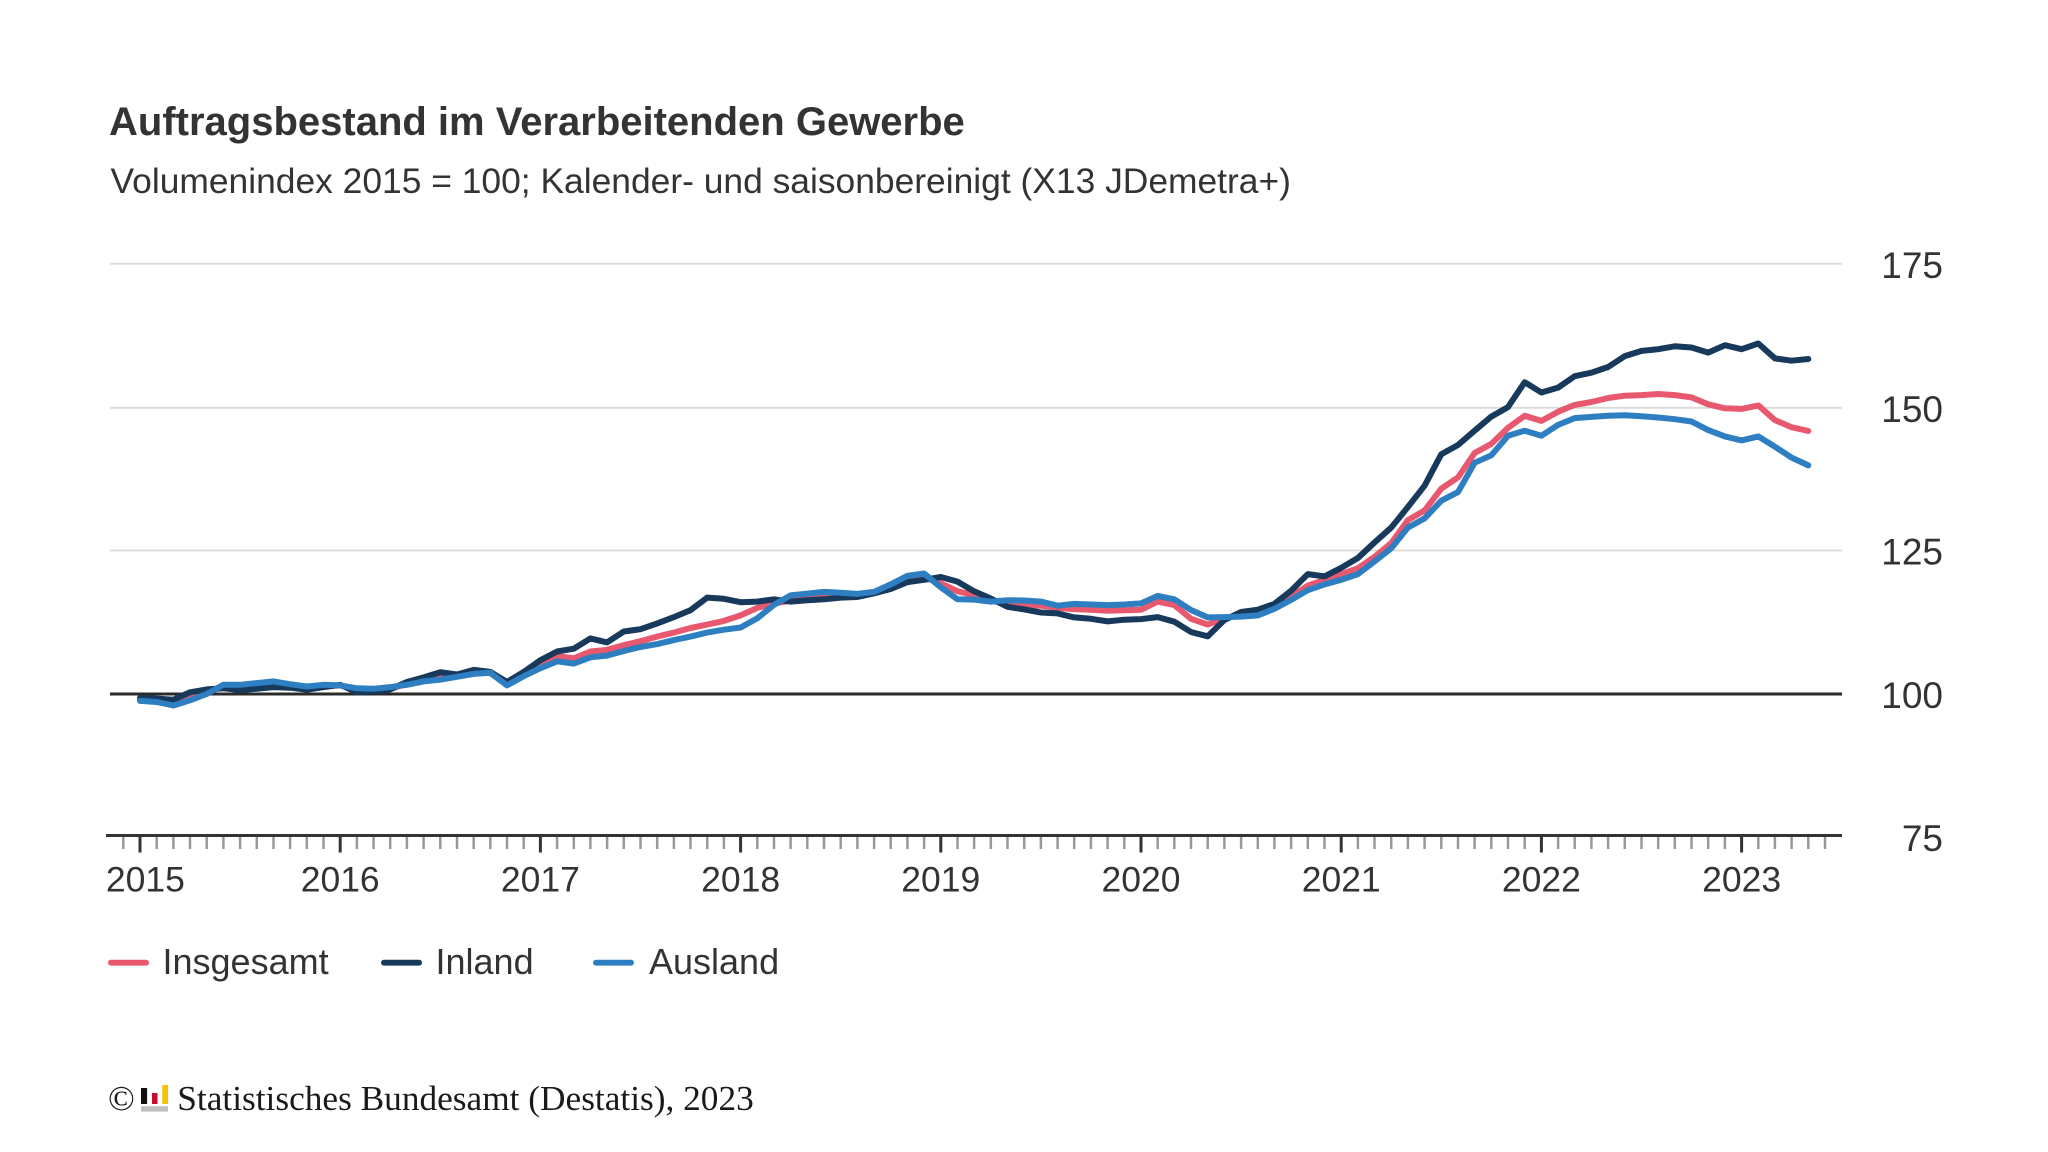 The height and width of the screenshot is (1152, 2048). I want to click on svg-text: 2021, so click(1341, 879).